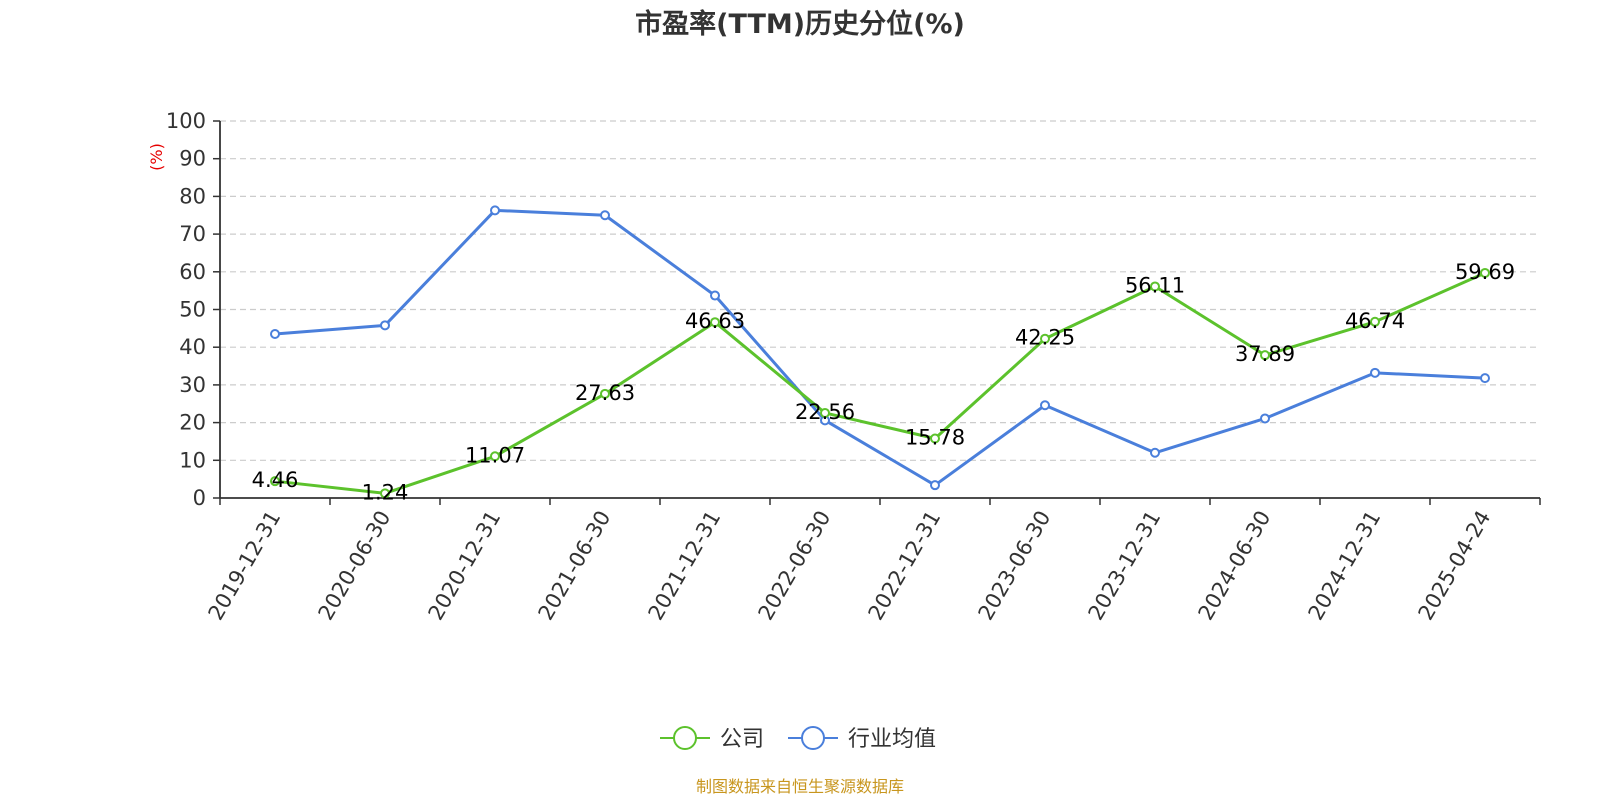 The height and width of the screenshot is (800, 1600). Describe the element at coordinates (712, 739) in the screenshot. I see `legend-item-0: 公司` at that location.